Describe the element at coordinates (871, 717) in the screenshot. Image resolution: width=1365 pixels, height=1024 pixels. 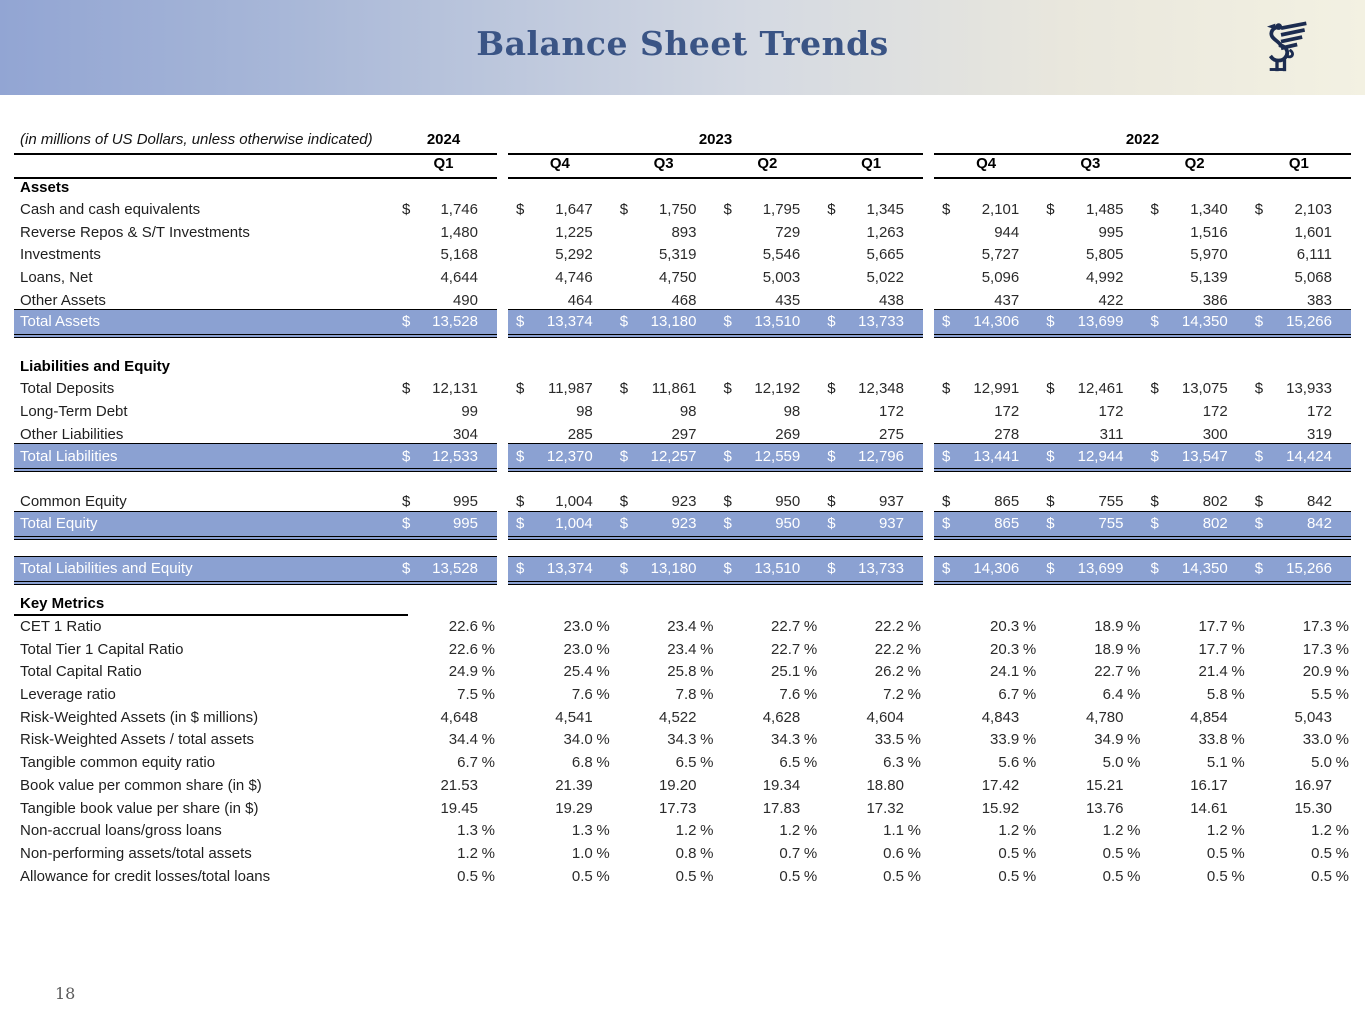
I see `value-cell: 4,604` at that location.